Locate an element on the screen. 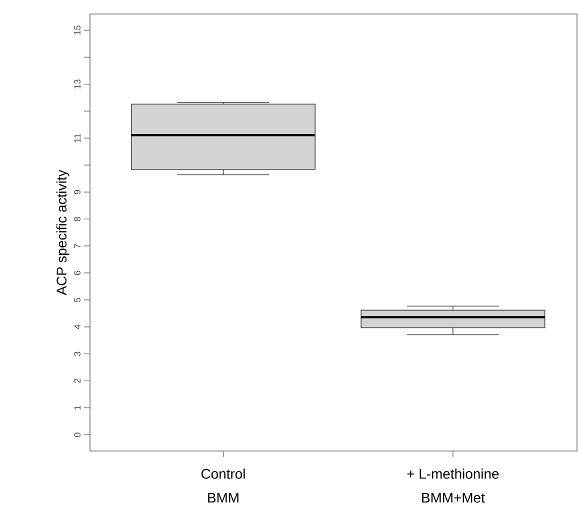 This screenshot has width=578, height=529. y-tick-label: 2 is located at coordinates (77, 380).